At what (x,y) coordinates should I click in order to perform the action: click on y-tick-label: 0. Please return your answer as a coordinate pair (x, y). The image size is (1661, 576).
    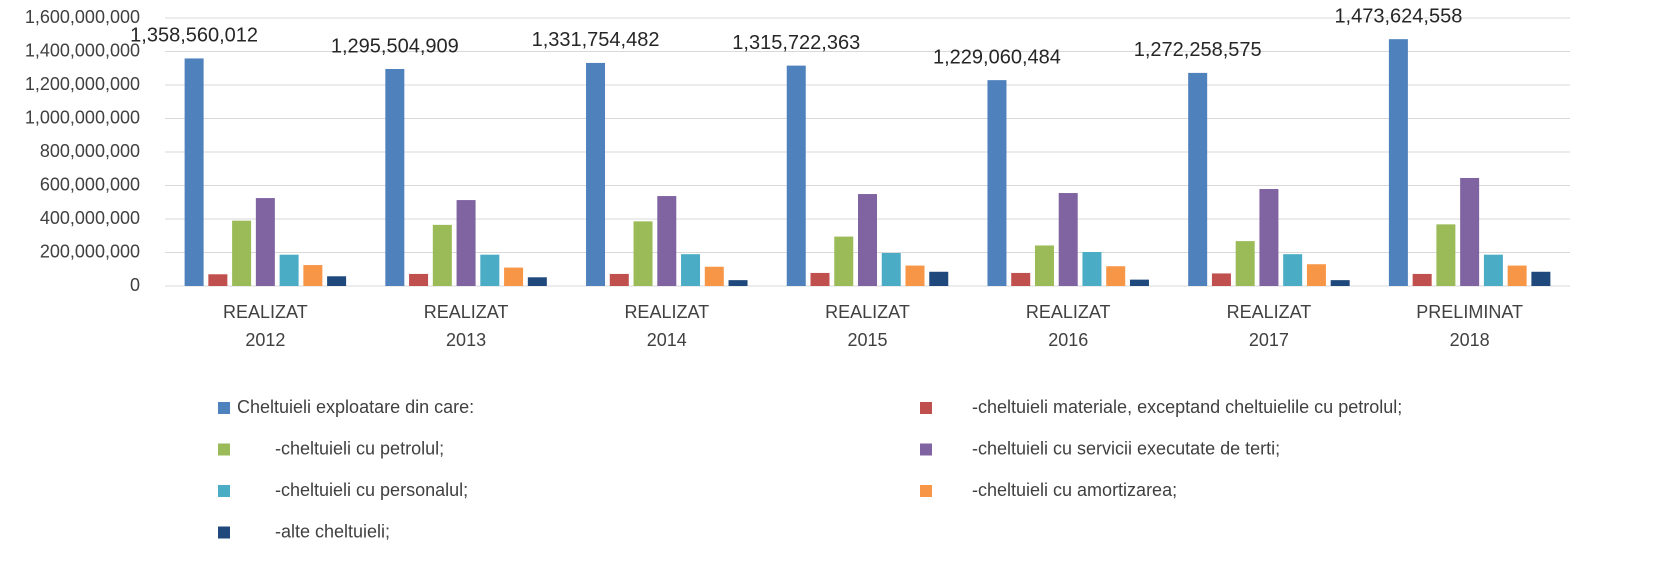
    Looking at the image, I should click on (135, 285).